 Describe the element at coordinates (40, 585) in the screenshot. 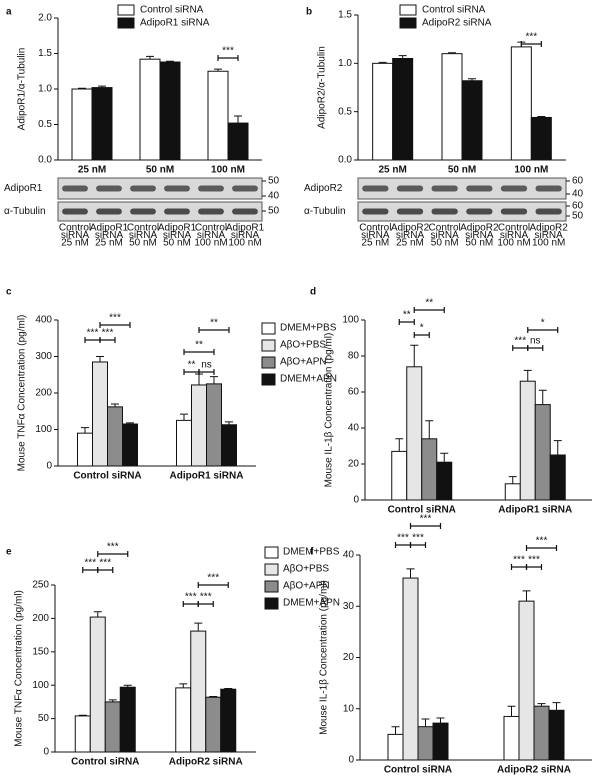

I see `y-tick-label: 250` at that location.